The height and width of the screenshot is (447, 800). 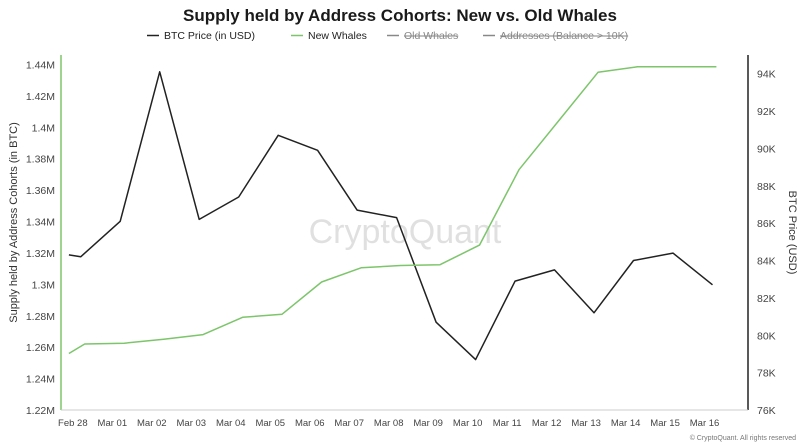 What do you see at coordinates (468, 423) in the screenshot?
I see `x-tick-label: Mar 10` at bounding box center [468, 423].